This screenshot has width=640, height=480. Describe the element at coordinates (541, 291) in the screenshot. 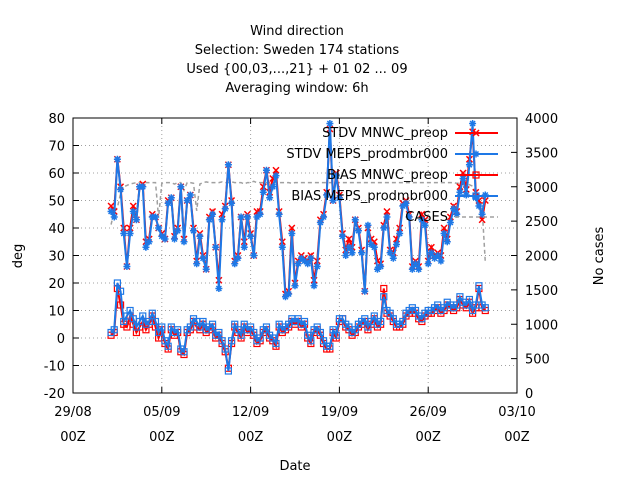

I see `y2-tick-label: 1500` at that location.